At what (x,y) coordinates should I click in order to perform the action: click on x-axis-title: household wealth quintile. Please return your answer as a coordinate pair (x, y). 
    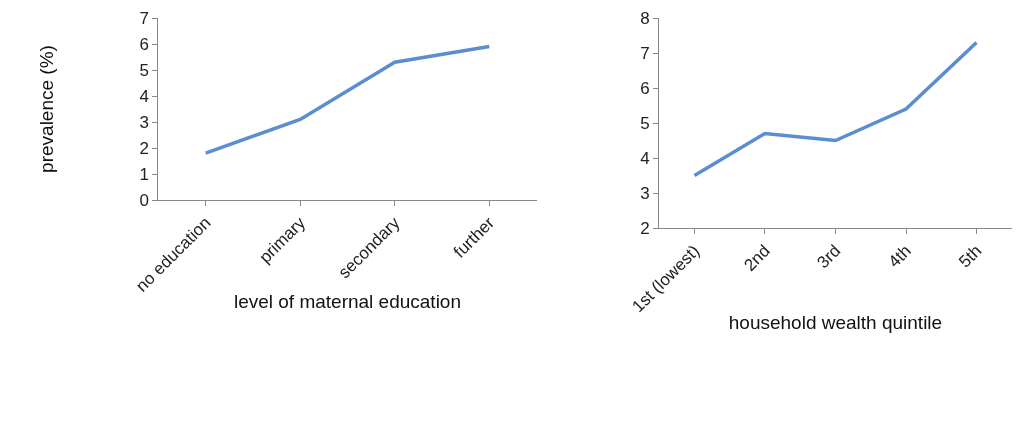
    Looking at the image, I should click on (835, 322).